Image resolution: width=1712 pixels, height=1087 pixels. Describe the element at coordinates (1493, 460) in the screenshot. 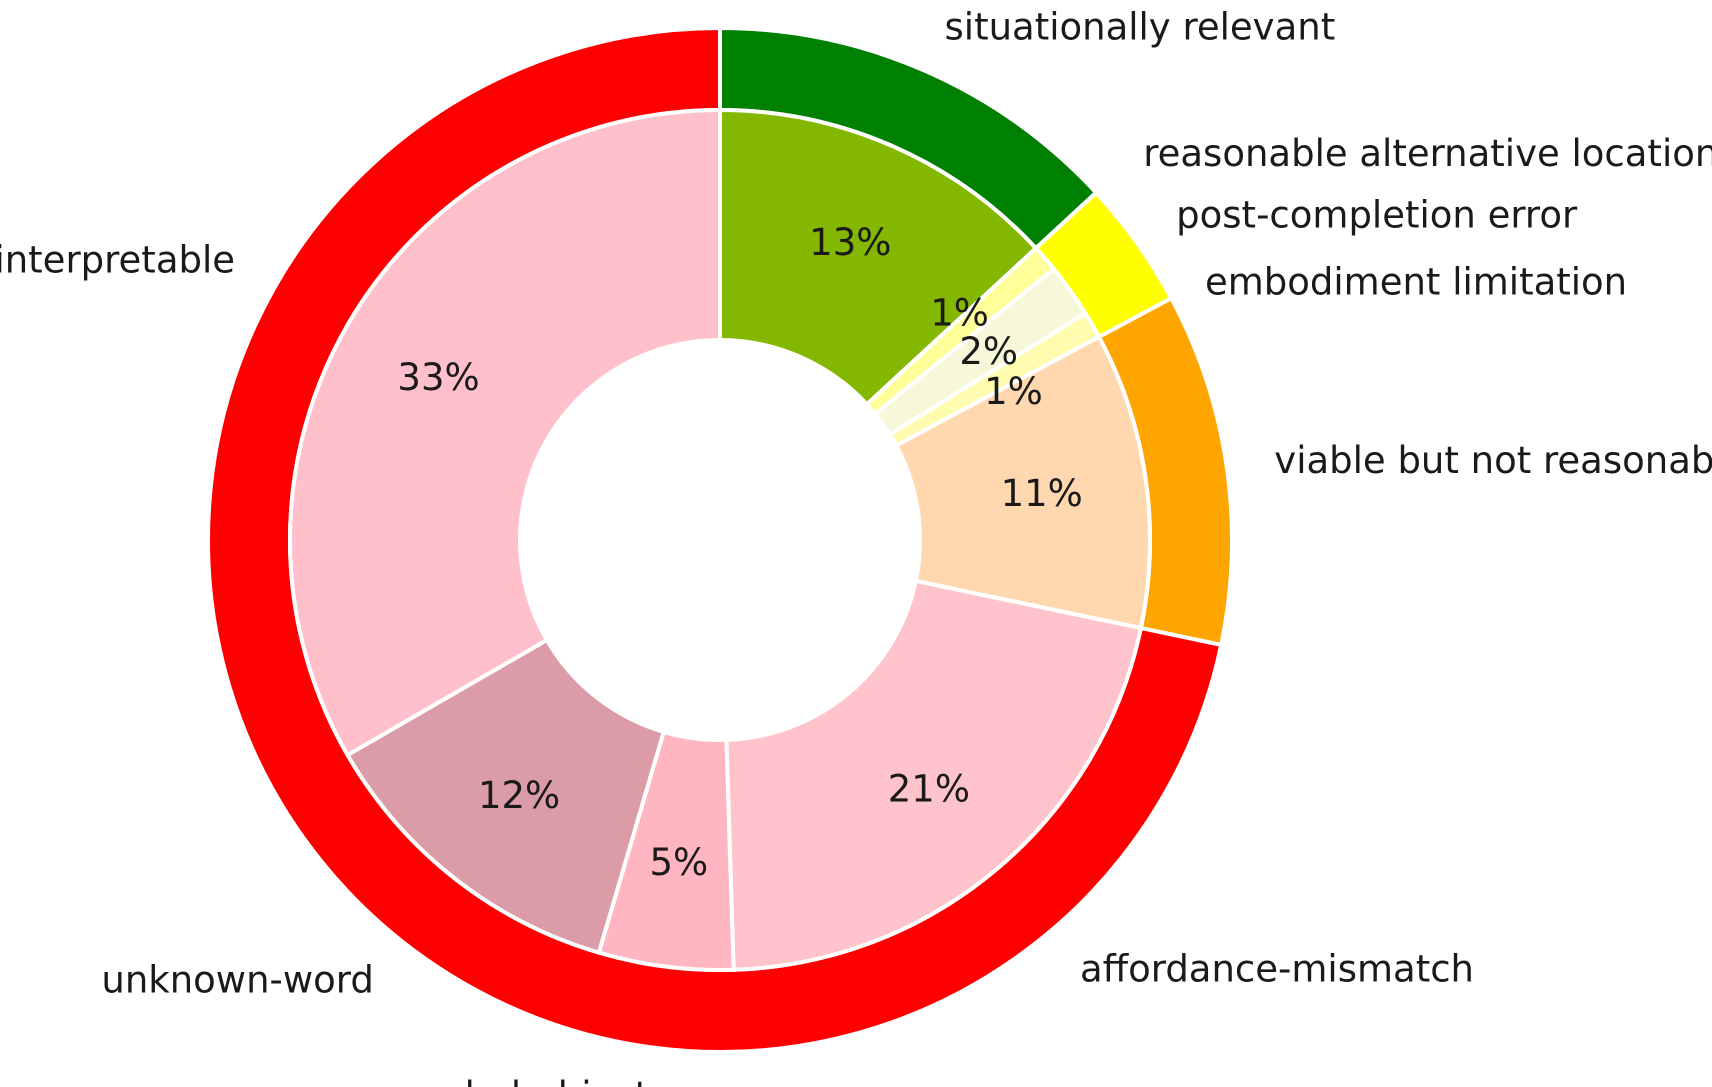

I see `category-label-viable-but-not-reasonable: viable but not reasonable` at that location.